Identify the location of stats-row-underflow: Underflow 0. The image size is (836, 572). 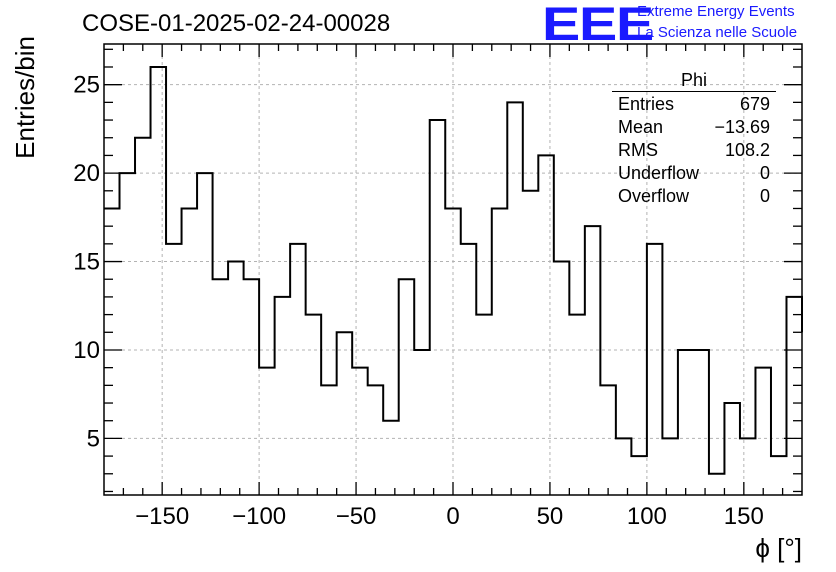
(694, 173).